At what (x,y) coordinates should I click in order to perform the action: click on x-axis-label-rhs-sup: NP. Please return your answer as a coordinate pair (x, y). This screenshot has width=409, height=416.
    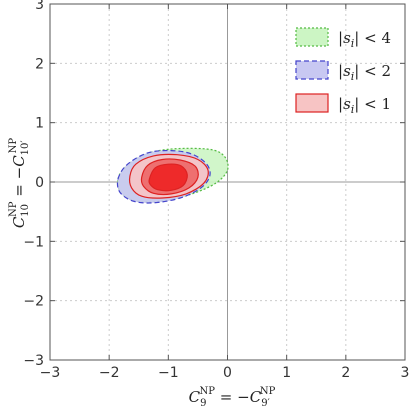
    Looking at the image, I should click on (268, 391).